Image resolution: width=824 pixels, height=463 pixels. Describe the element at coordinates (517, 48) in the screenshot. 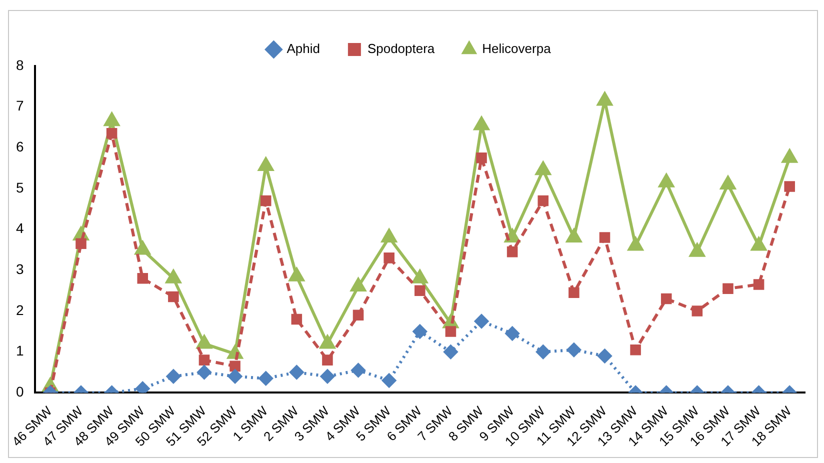

I see `legend-label: Helicoverpa` at that location.